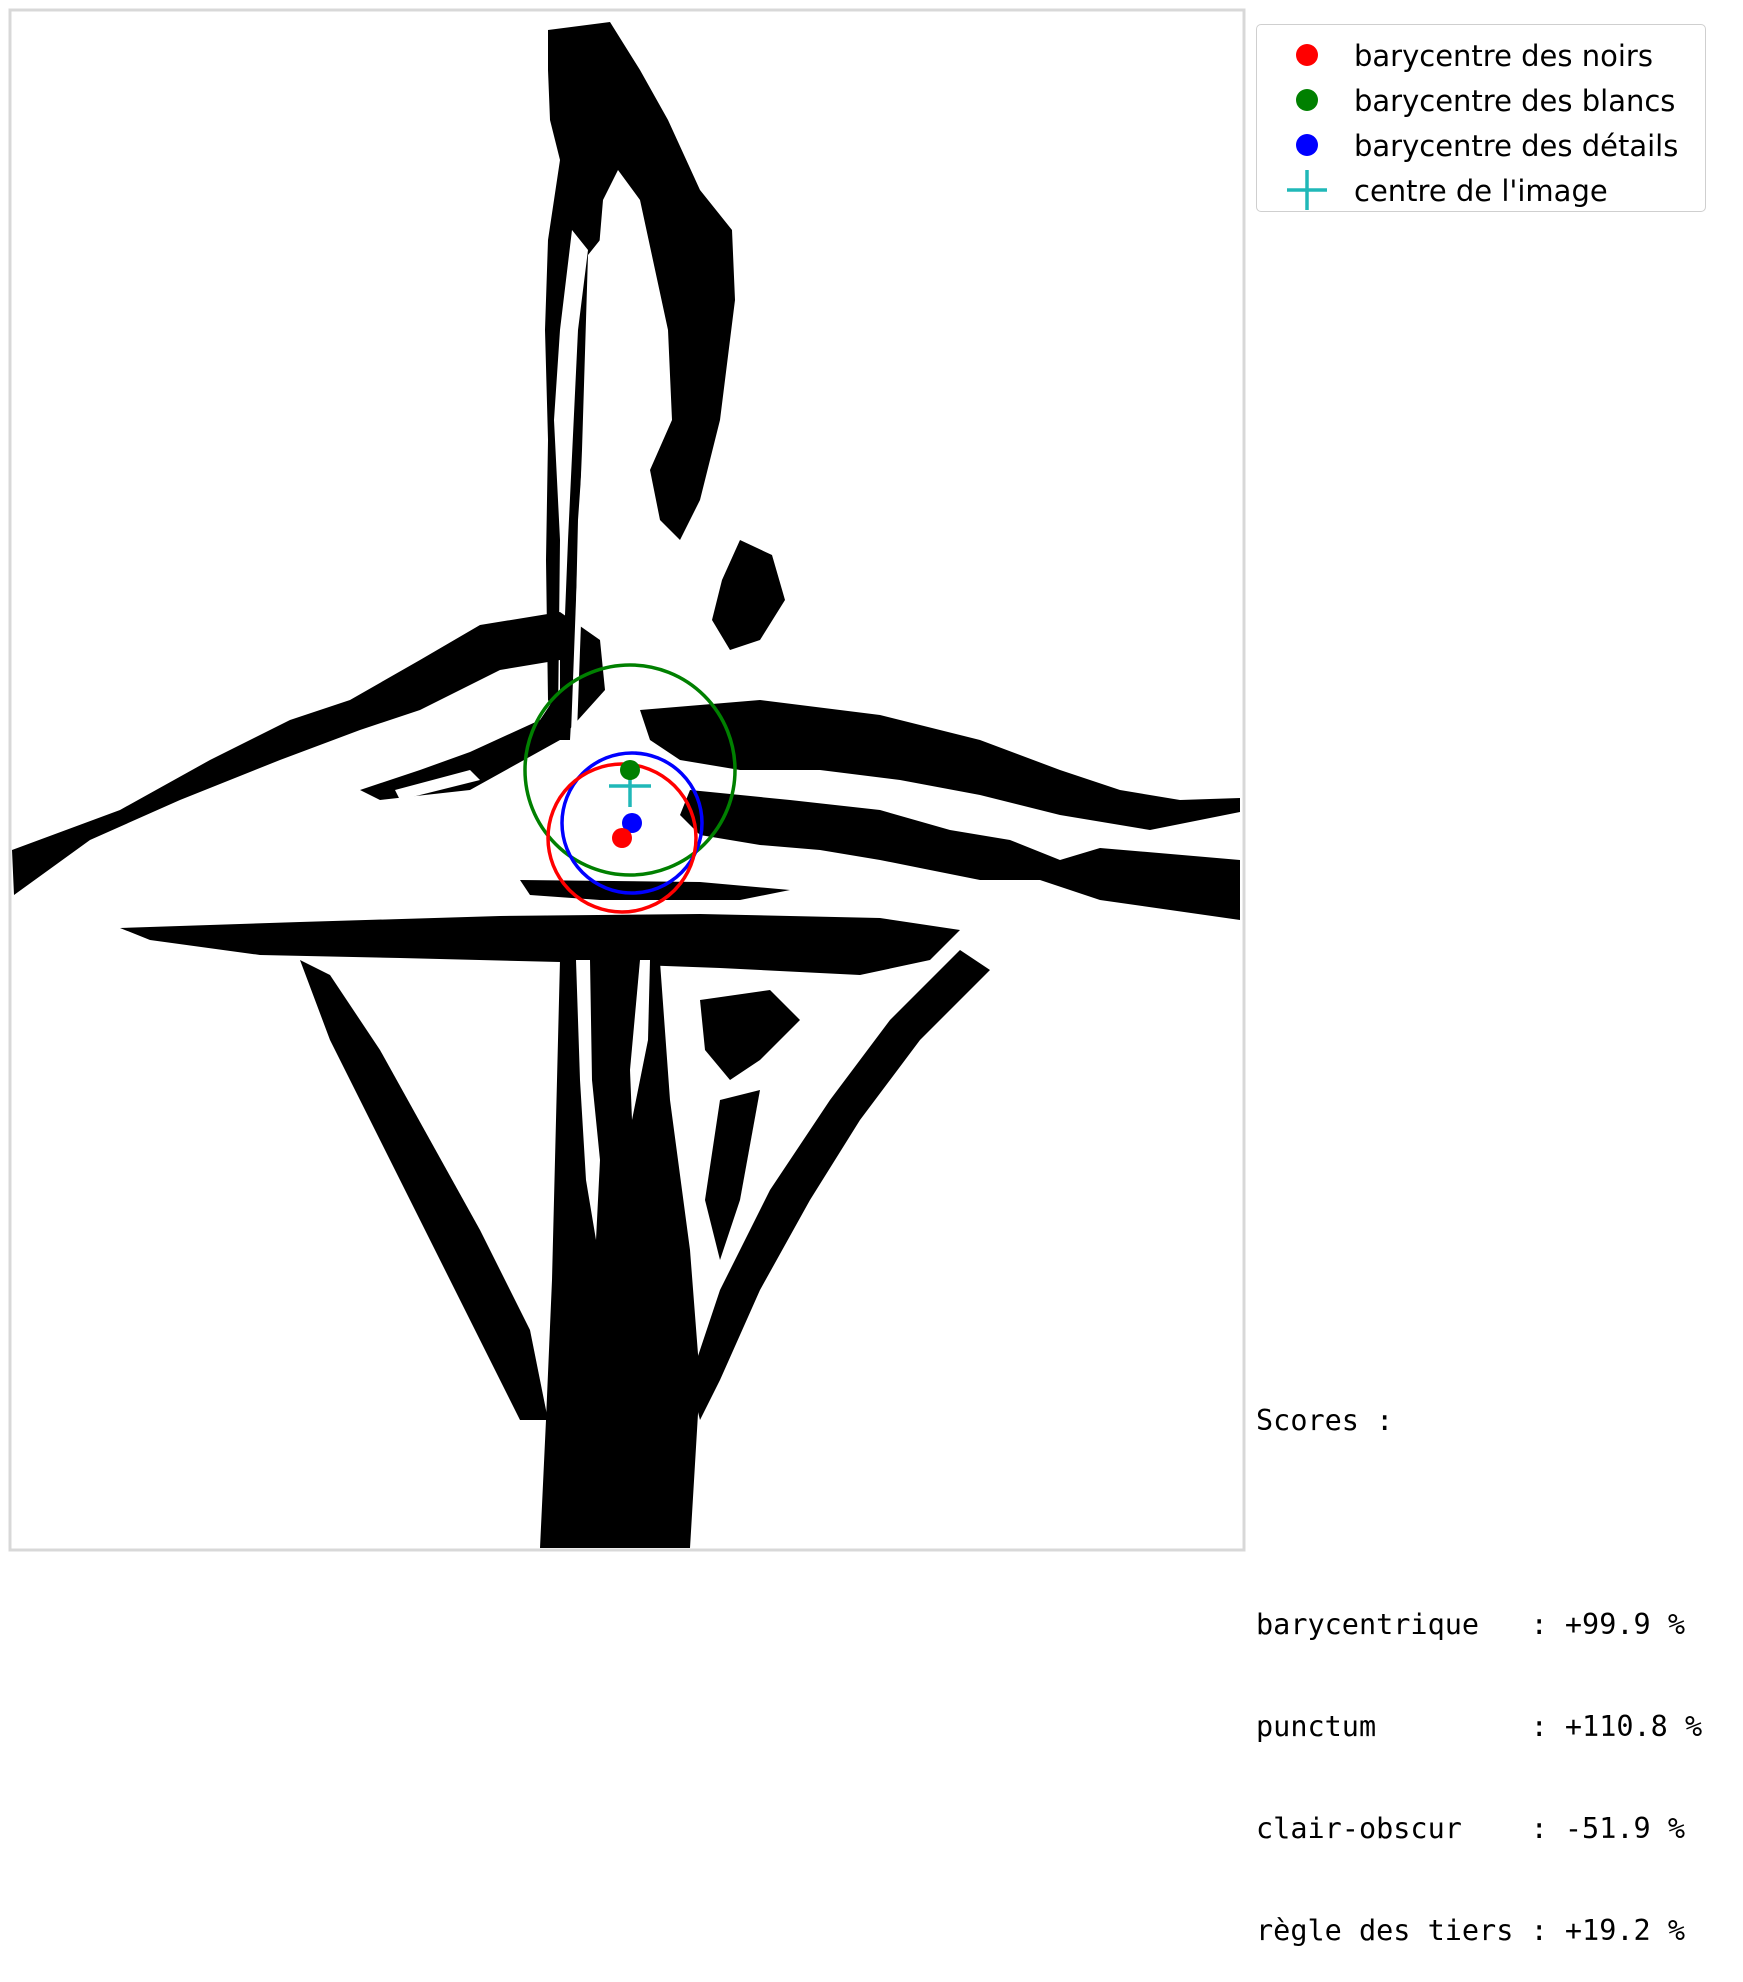  What do you see at coordinates (1607, 1828) in the screenshot?
I see `score-value: : -51.9 %` at bounding box center [1607, 1828].